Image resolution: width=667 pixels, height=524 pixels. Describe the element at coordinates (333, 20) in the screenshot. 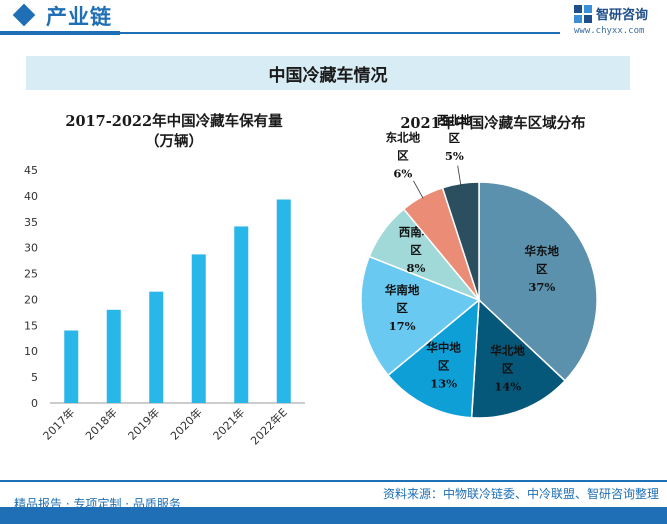

I see `page-header: 产业链 智研咨询 www.chyxx.com` at that location.